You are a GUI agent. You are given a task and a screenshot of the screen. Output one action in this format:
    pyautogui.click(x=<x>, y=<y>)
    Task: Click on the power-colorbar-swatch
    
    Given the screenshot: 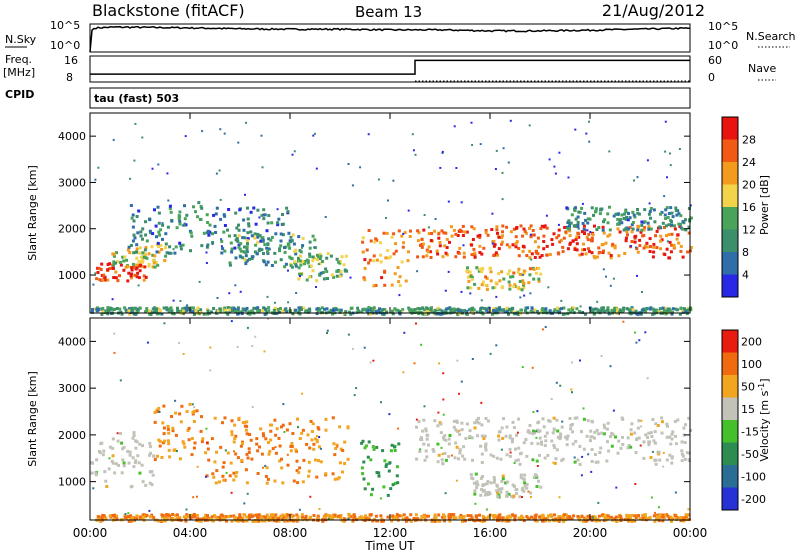 What is the action you would take?
    pyautogui.click(x=730, y=173)
    